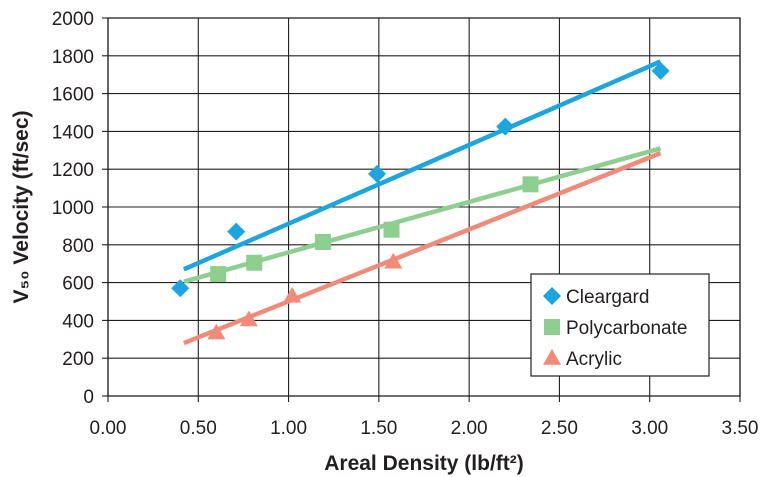 The image size is (763, 477). I want to click on y-tick-label: 1000, so click(73, 208).